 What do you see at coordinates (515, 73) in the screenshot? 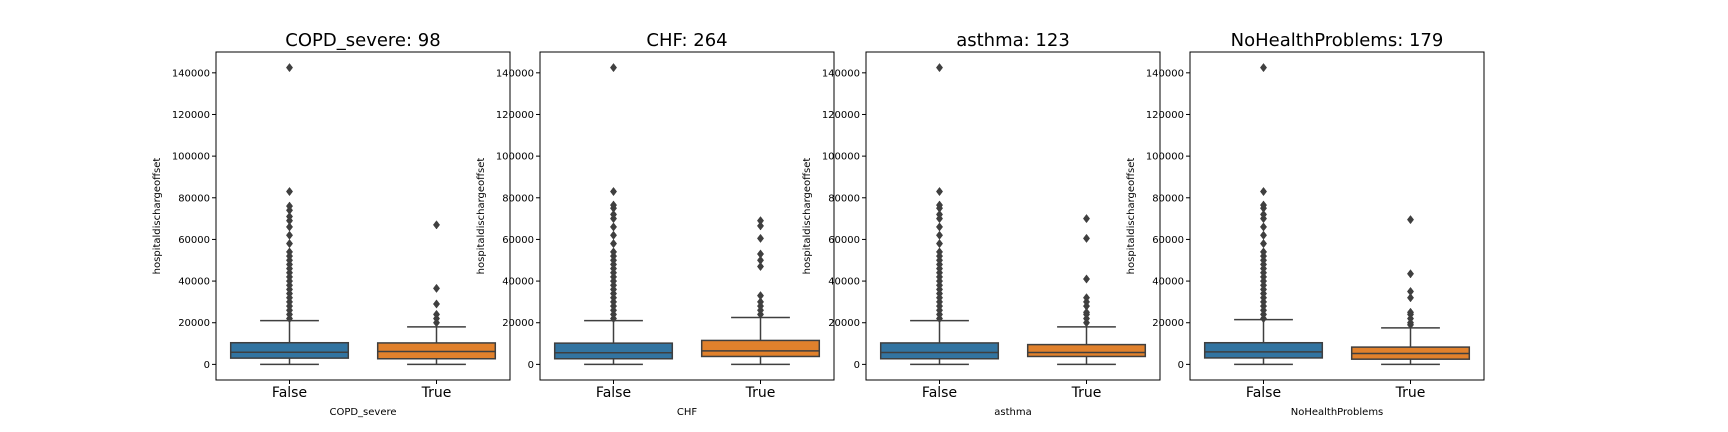
I see `y-tick-label: 140000` at bounding box center [515, 73].